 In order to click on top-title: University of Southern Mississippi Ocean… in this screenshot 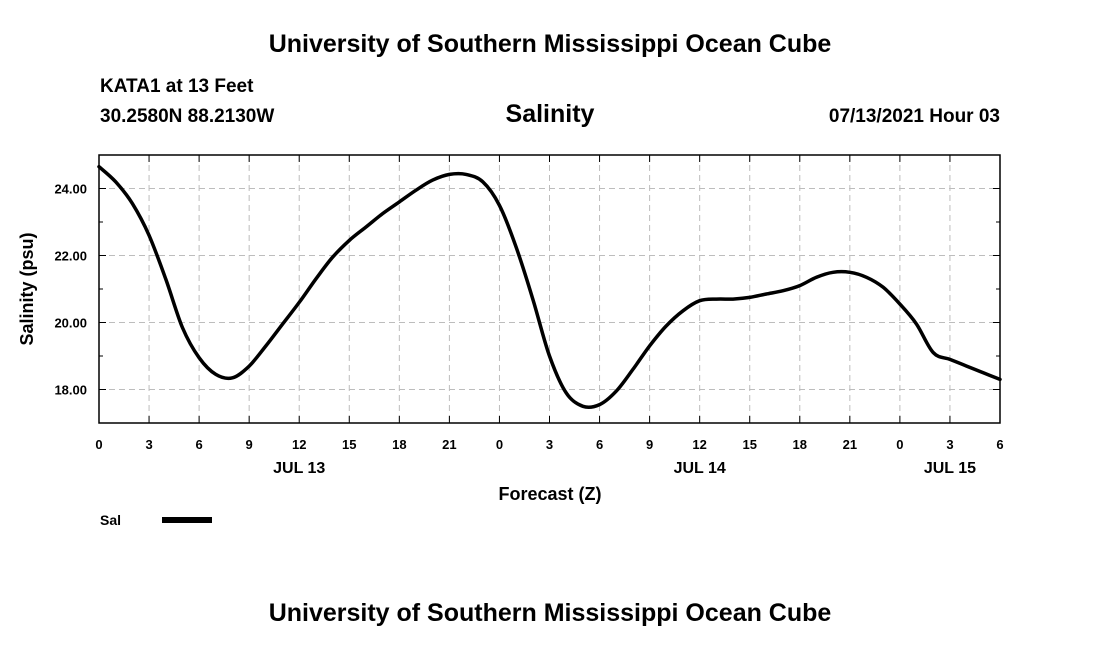, I will do `click(550, 44)`.